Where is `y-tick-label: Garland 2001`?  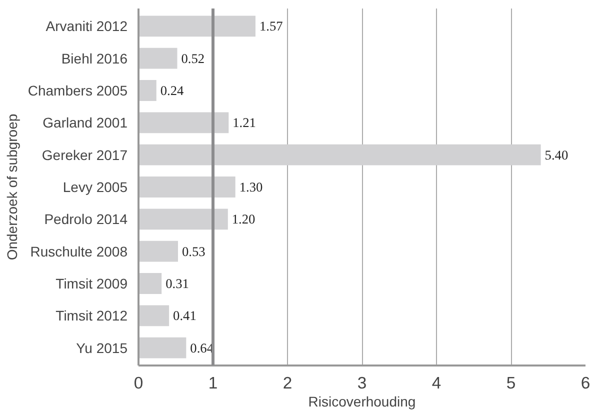
y-tick-label: Garland 2001 is located at coordinates (85, 122).